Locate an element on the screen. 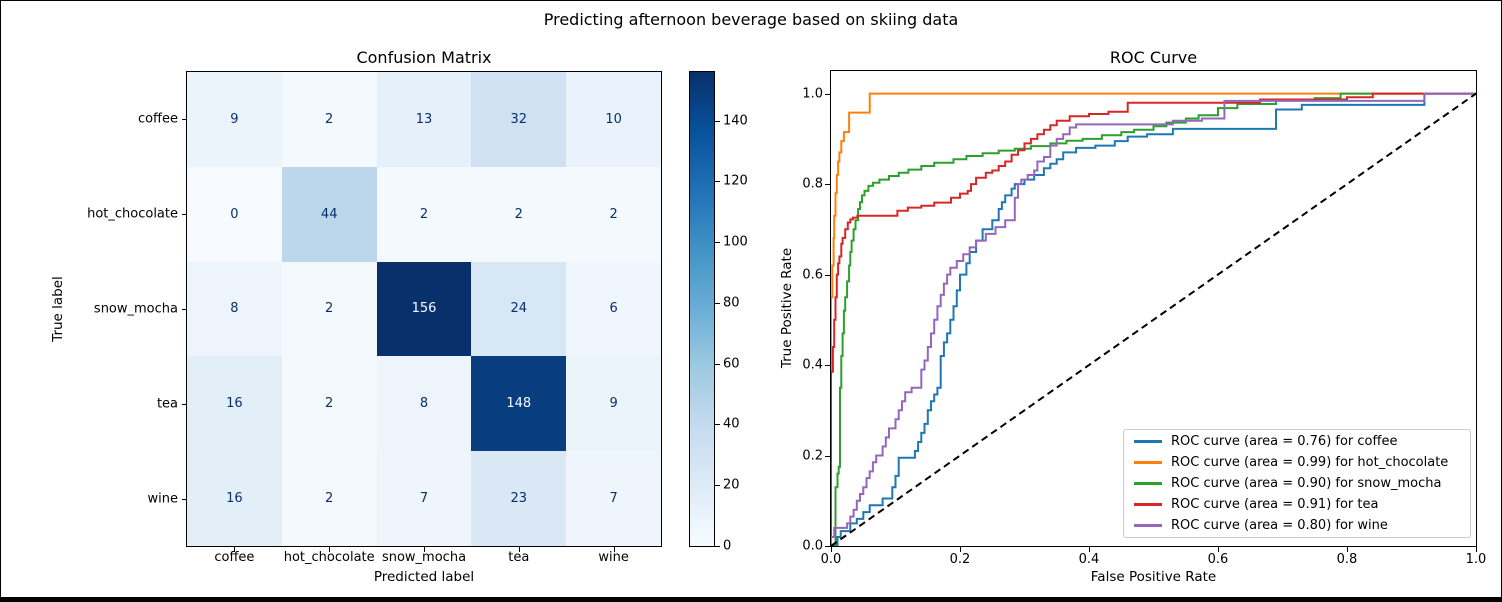  cm-x-tick-label: snow_mocha is located at coordinates (424, 557).